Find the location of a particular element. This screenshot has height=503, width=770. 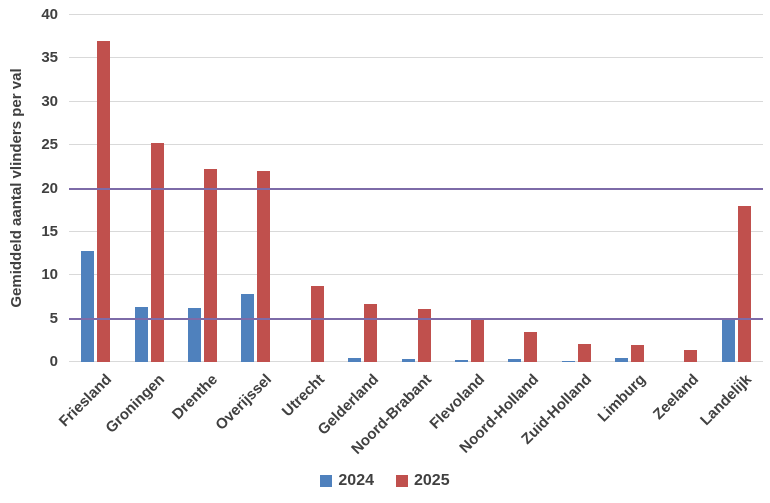

bar-2024-noord-brabant is located at coordinates (408, 360).